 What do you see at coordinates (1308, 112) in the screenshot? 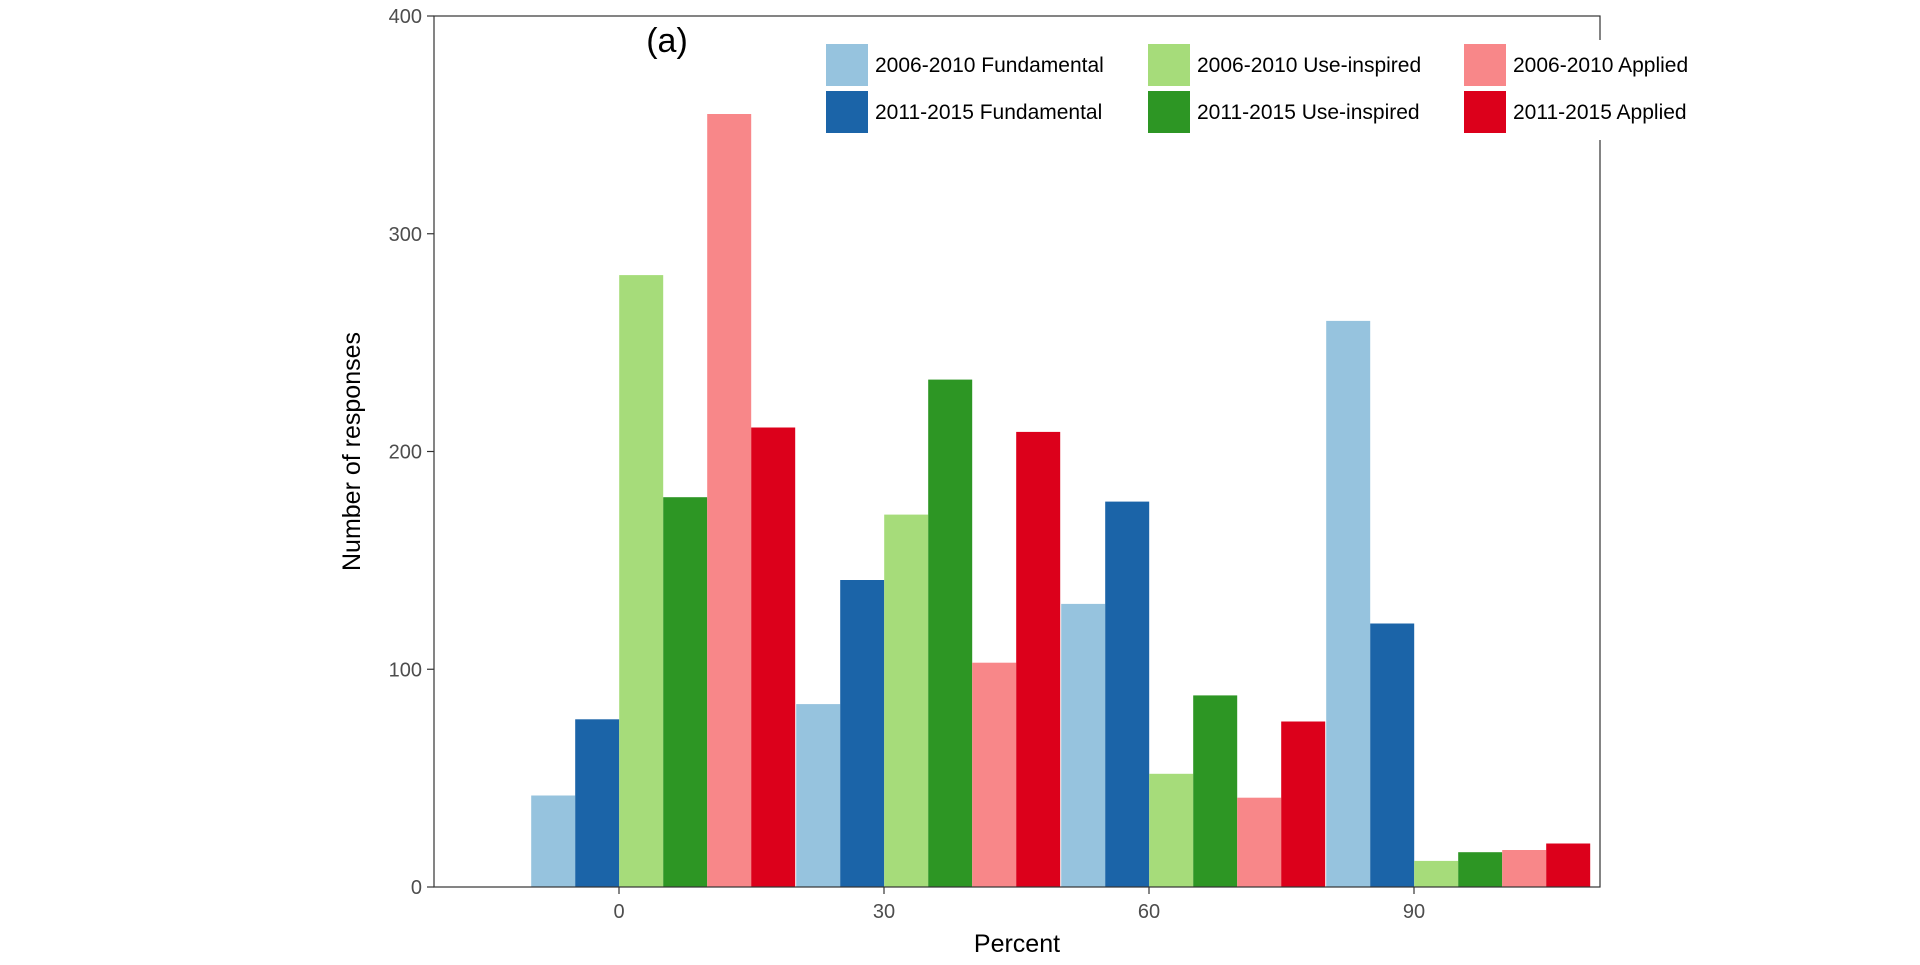
I see `legend-label: 2011-2015 Use-inspired` at bounding box center [1308, 112].